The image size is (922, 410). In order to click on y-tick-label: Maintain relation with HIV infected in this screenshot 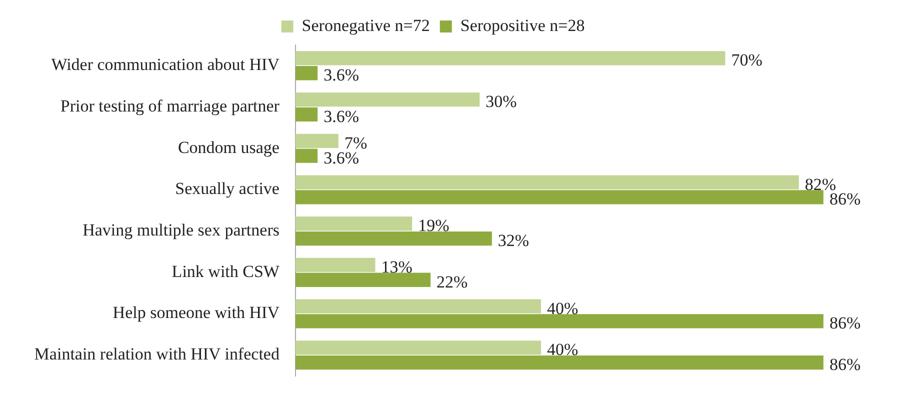, I will do `click(157, 354)`.